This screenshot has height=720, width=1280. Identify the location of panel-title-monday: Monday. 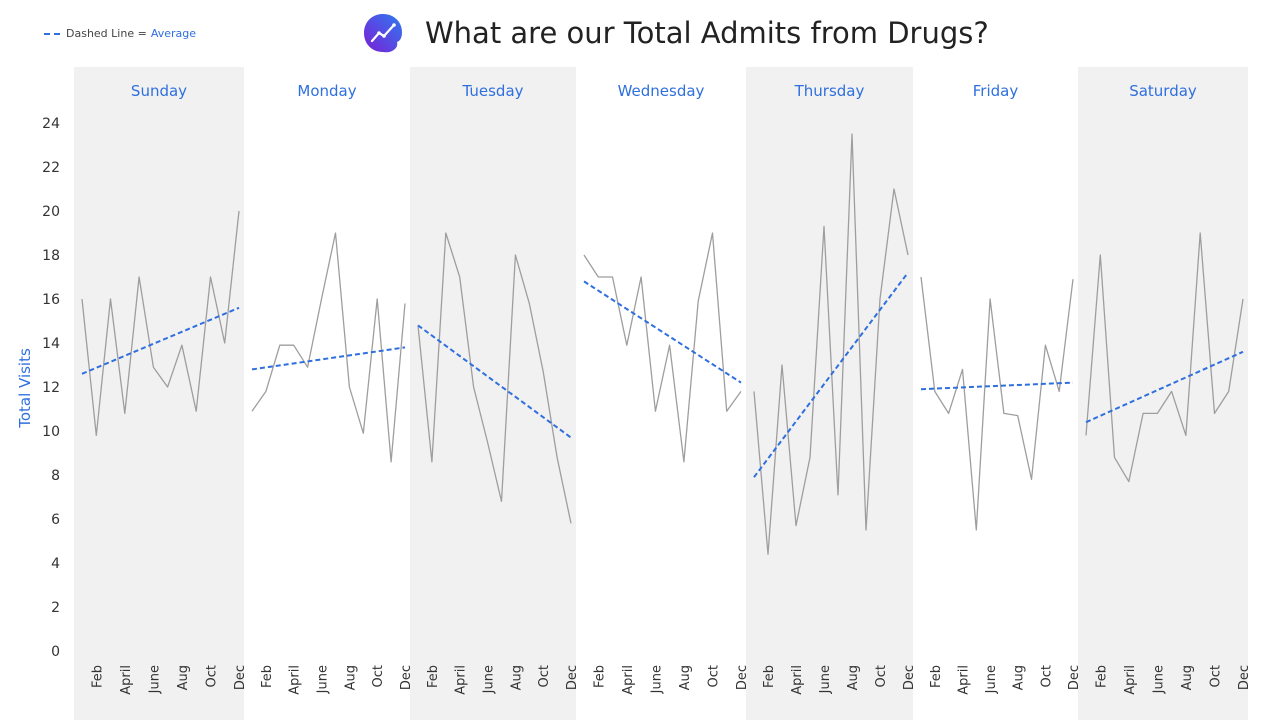
(326, 91).